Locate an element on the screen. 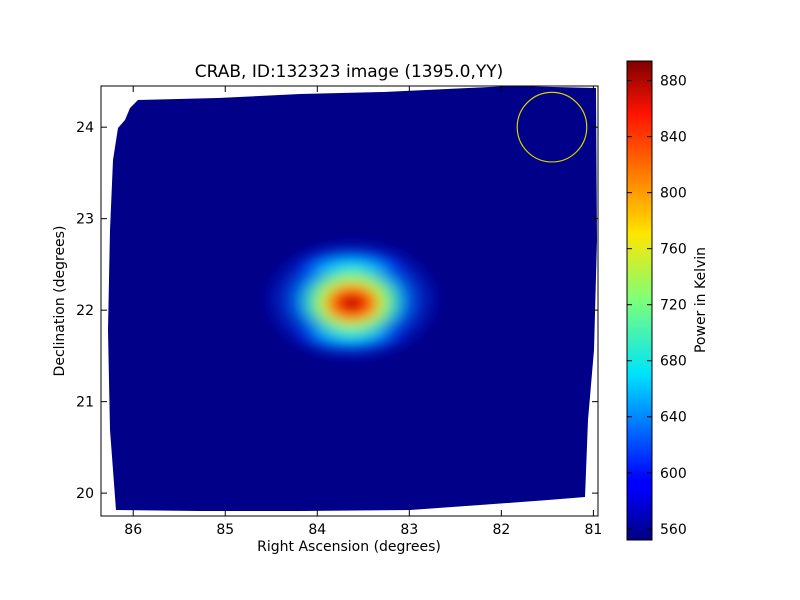 The image size is (800, 600). colorbar-label: Power in Kelvin is located at coordinates (701, 300).